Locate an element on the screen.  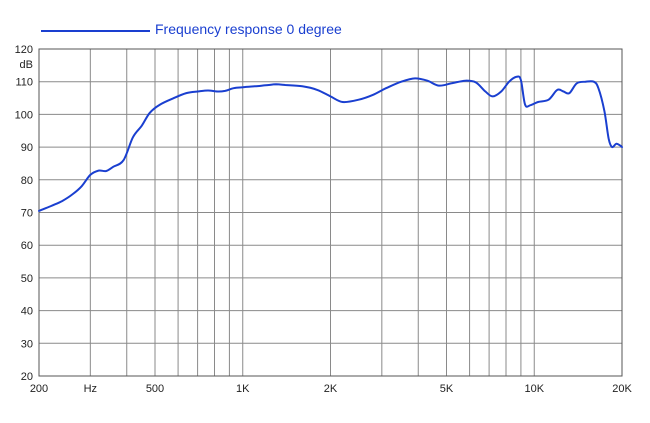
y-tick-label: 120 is located at coordinates (24, 50).